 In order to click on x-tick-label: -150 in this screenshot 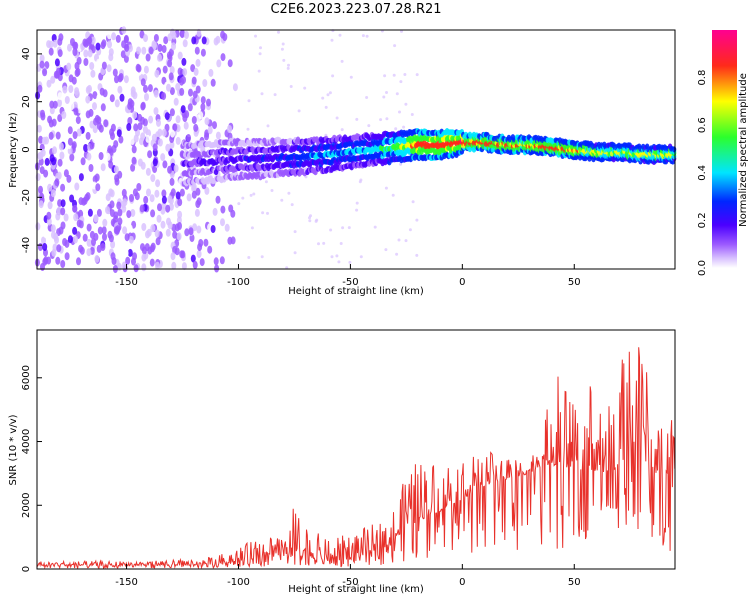, I will do `click(126, 282)`.